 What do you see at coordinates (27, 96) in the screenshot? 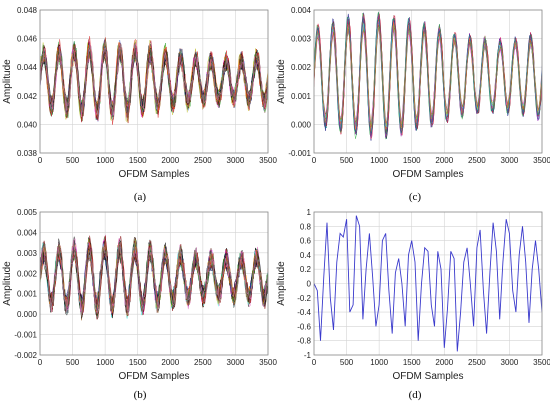
I see `y-tick-label: 0.042` at bounding box center [27, 96].